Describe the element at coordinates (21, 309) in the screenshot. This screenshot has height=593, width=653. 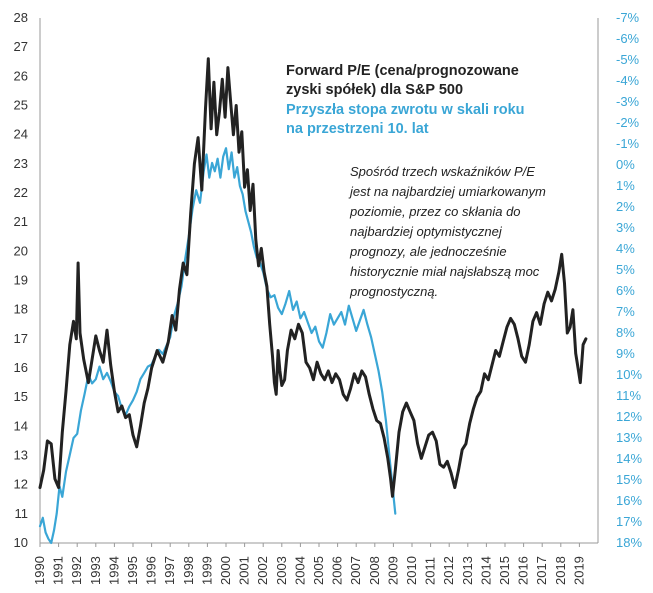
I see `left-tick-label: 18` at that location.